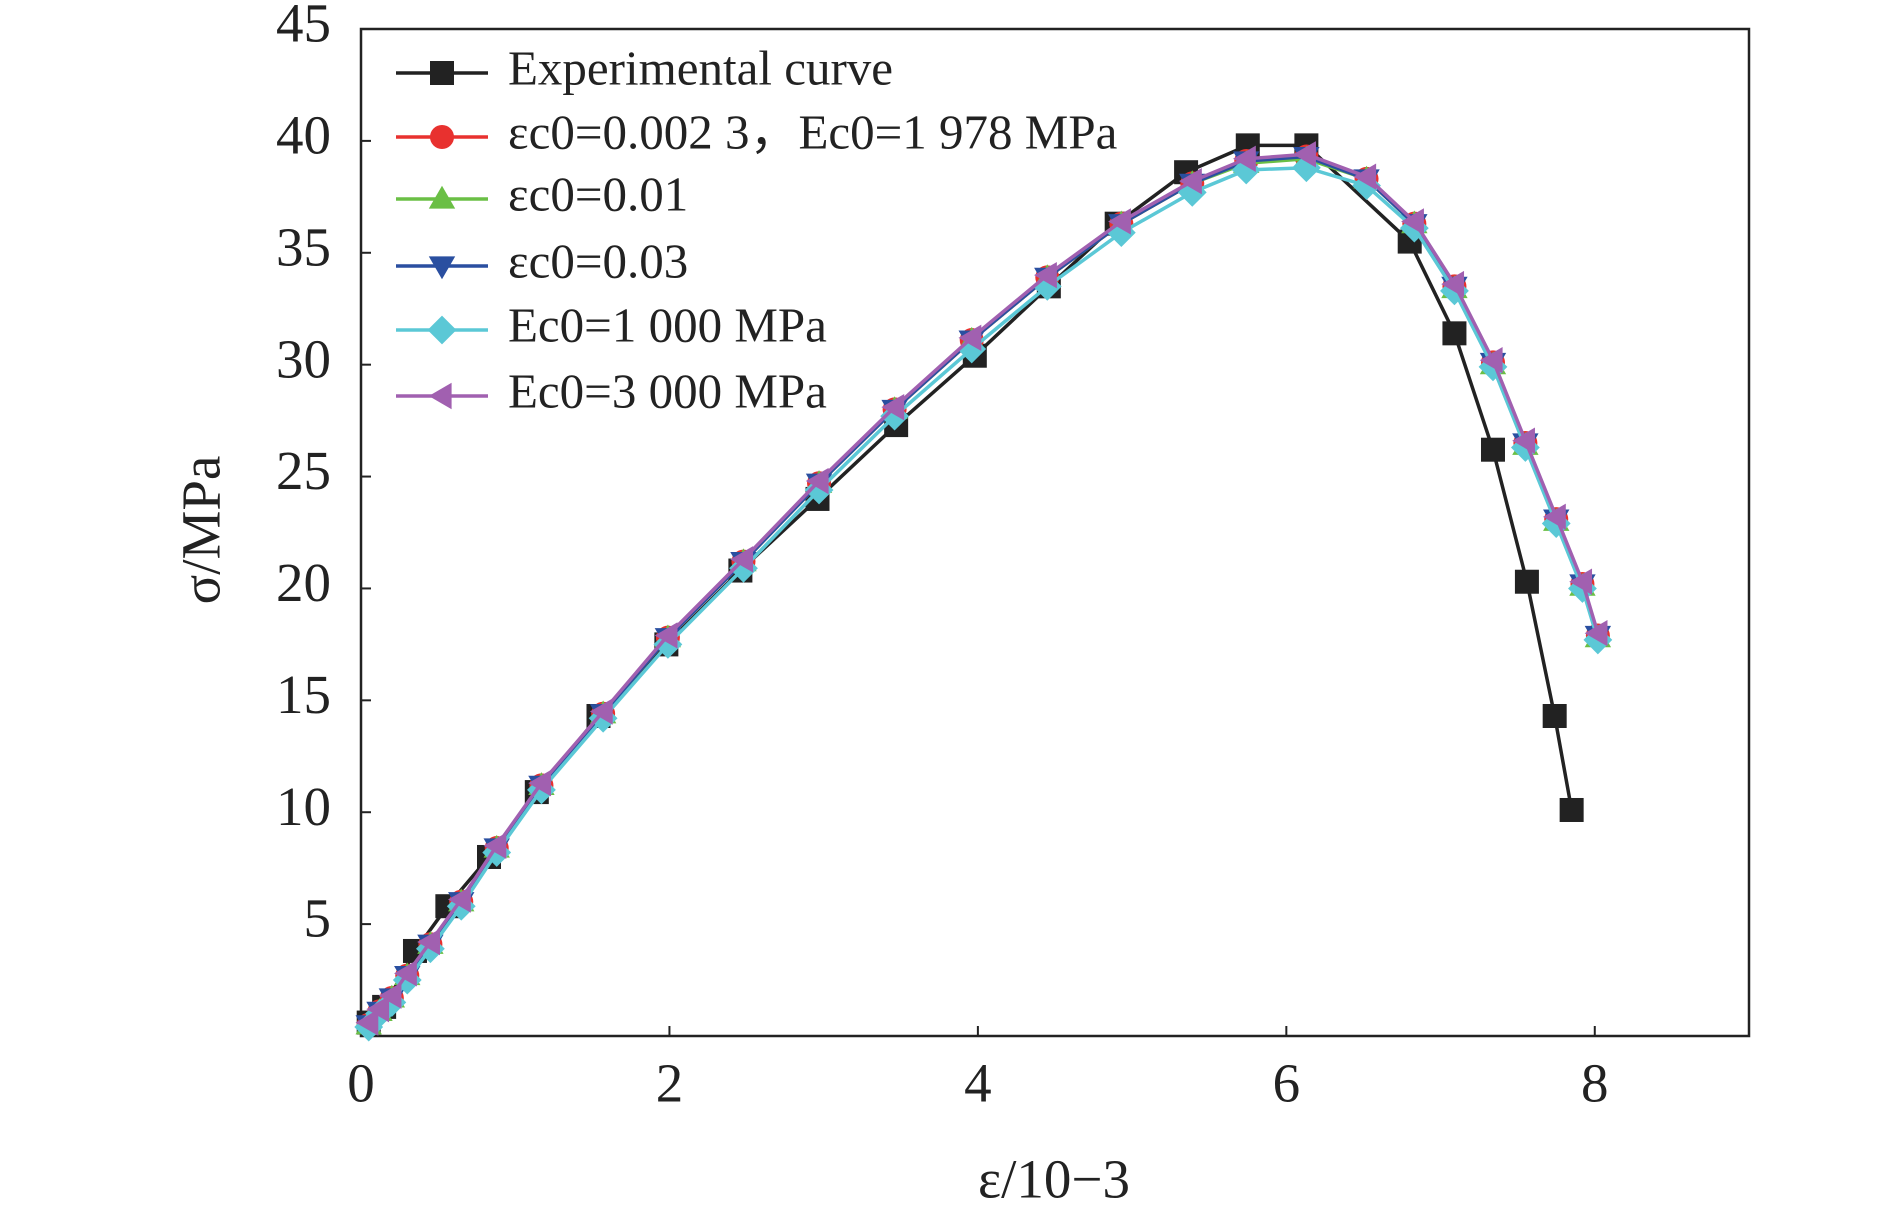 This screenshot has height=1215, width=1890. I want to click on y-tick-label: 35, so click(303, 246).